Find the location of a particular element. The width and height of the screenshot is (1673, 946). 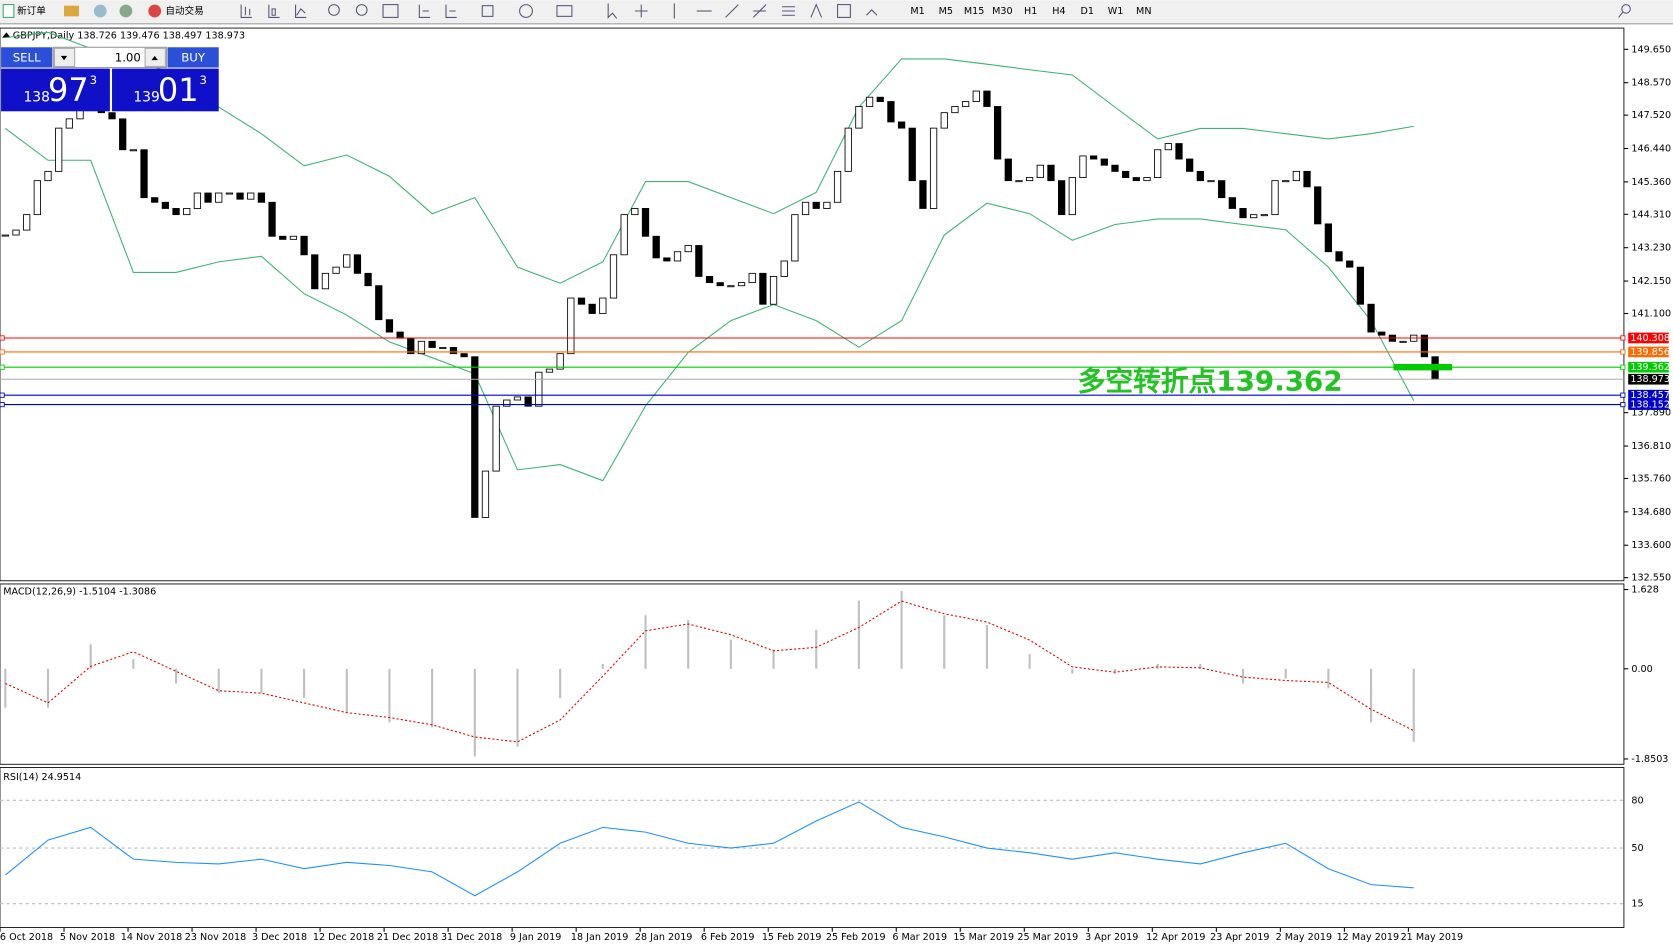

sell-label: SELL is located at coordinates (27, 57).